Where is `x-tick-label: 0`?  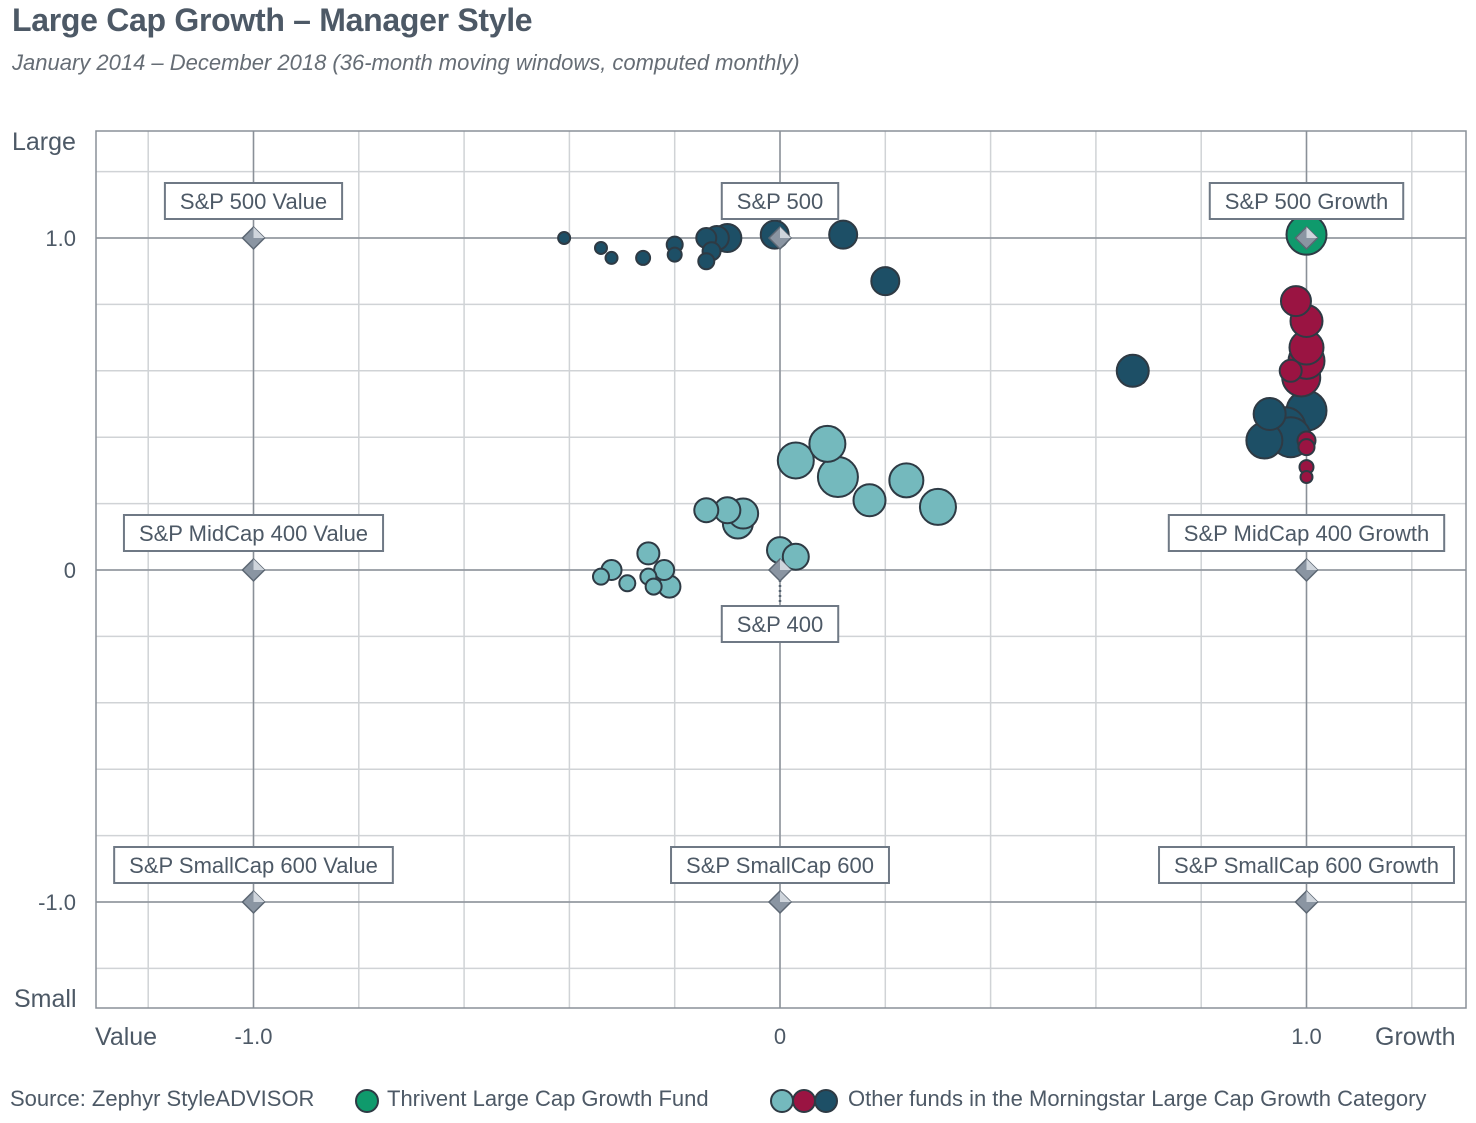 x-tick-label: 0 is located at coordinates (780, 1036).